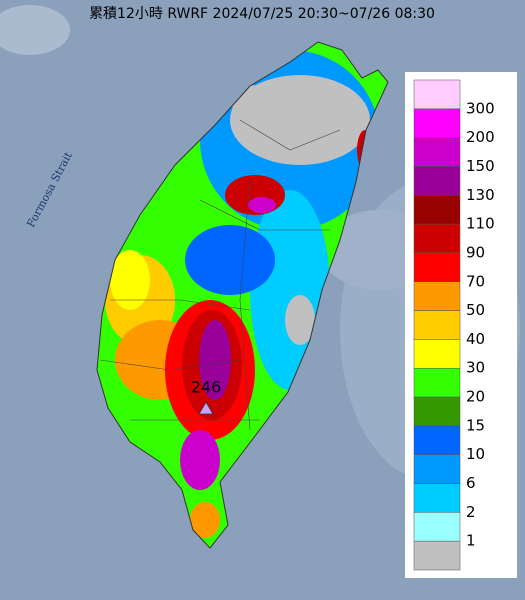 The width and height of the screenshot is (525, 600). I want to click on map-title: 累積12小時 RWRF 2024/07/25 20:30~07/26 08:30, so click(262, 14).